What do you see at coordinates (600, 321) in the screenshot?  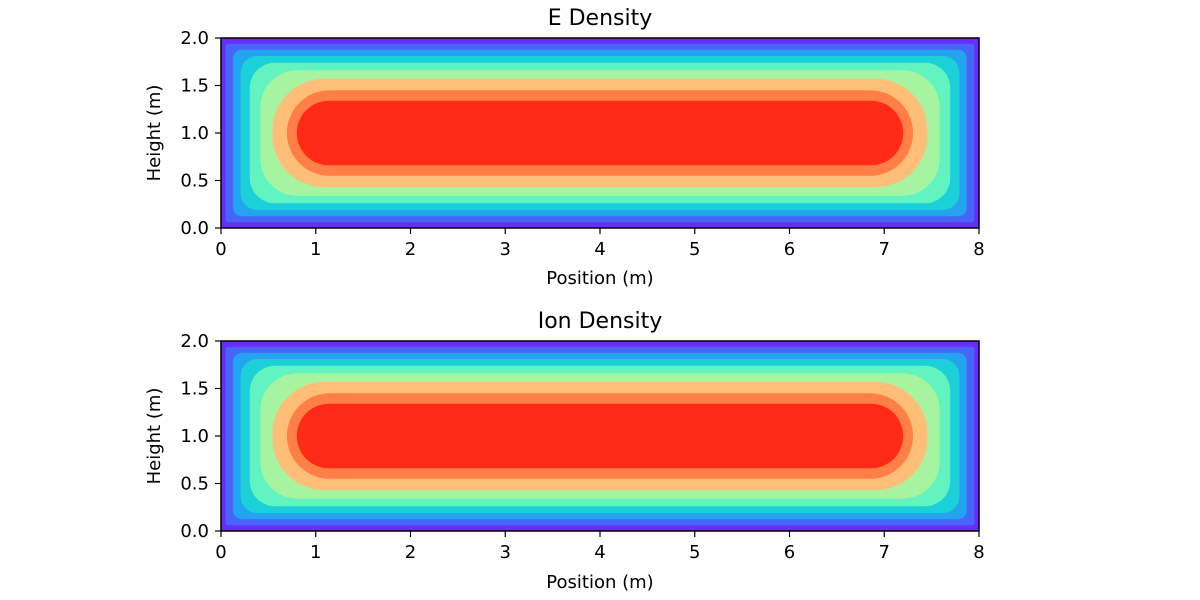 I see `chart-title: Ion Density` at bounding box center [600, 321].